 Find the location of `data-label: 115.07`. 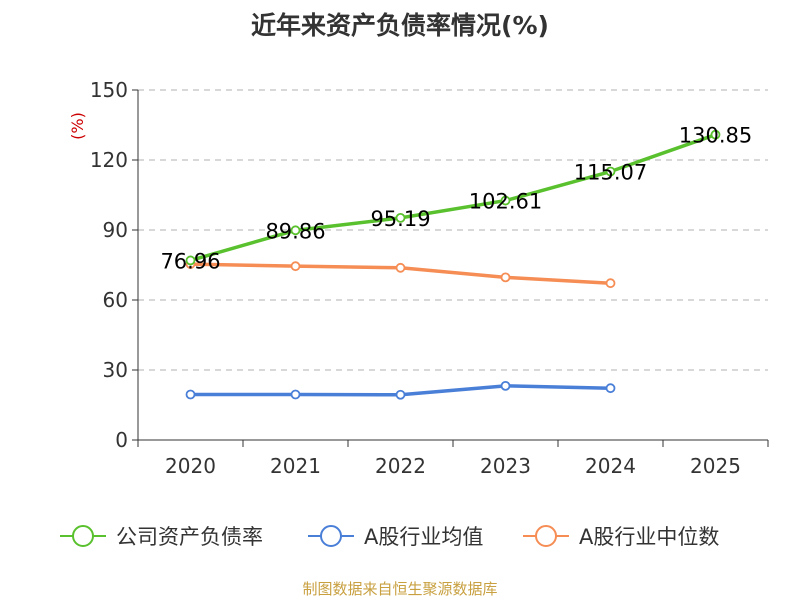

data-label: 115.07 is located at coordinates (610, 173).